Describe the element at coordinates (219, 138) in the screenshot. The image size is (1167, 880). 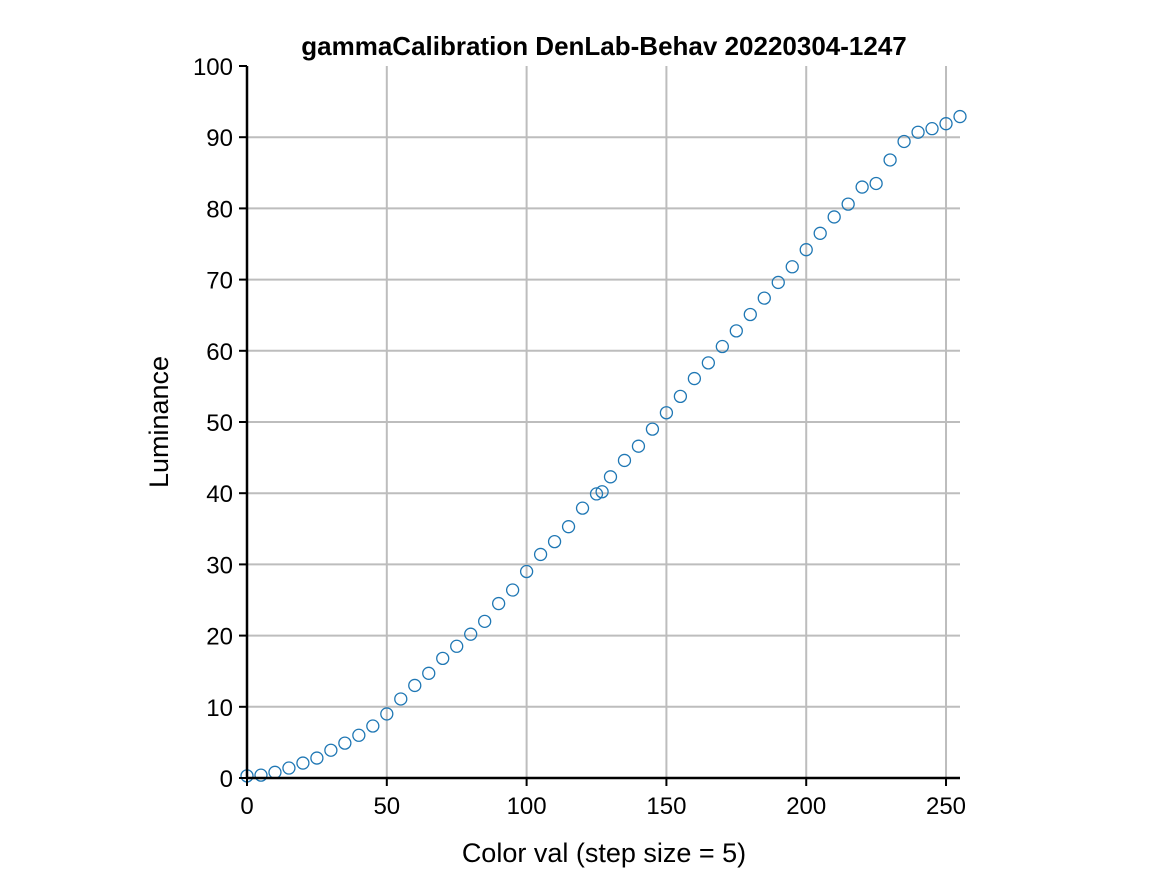
I see `y-tick-label: 90` at that location.